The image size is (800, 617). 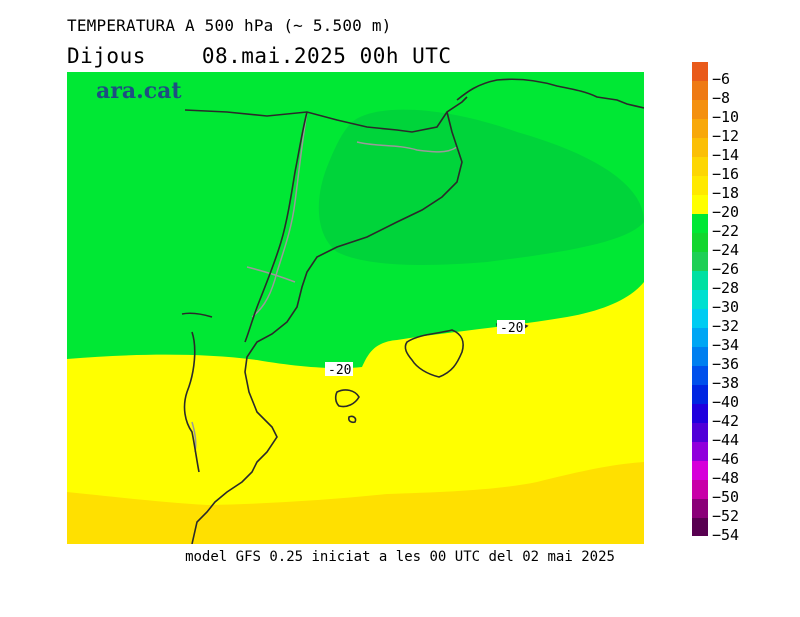 I want to click on colorbar-label: −14, so click(x=726, y=155).